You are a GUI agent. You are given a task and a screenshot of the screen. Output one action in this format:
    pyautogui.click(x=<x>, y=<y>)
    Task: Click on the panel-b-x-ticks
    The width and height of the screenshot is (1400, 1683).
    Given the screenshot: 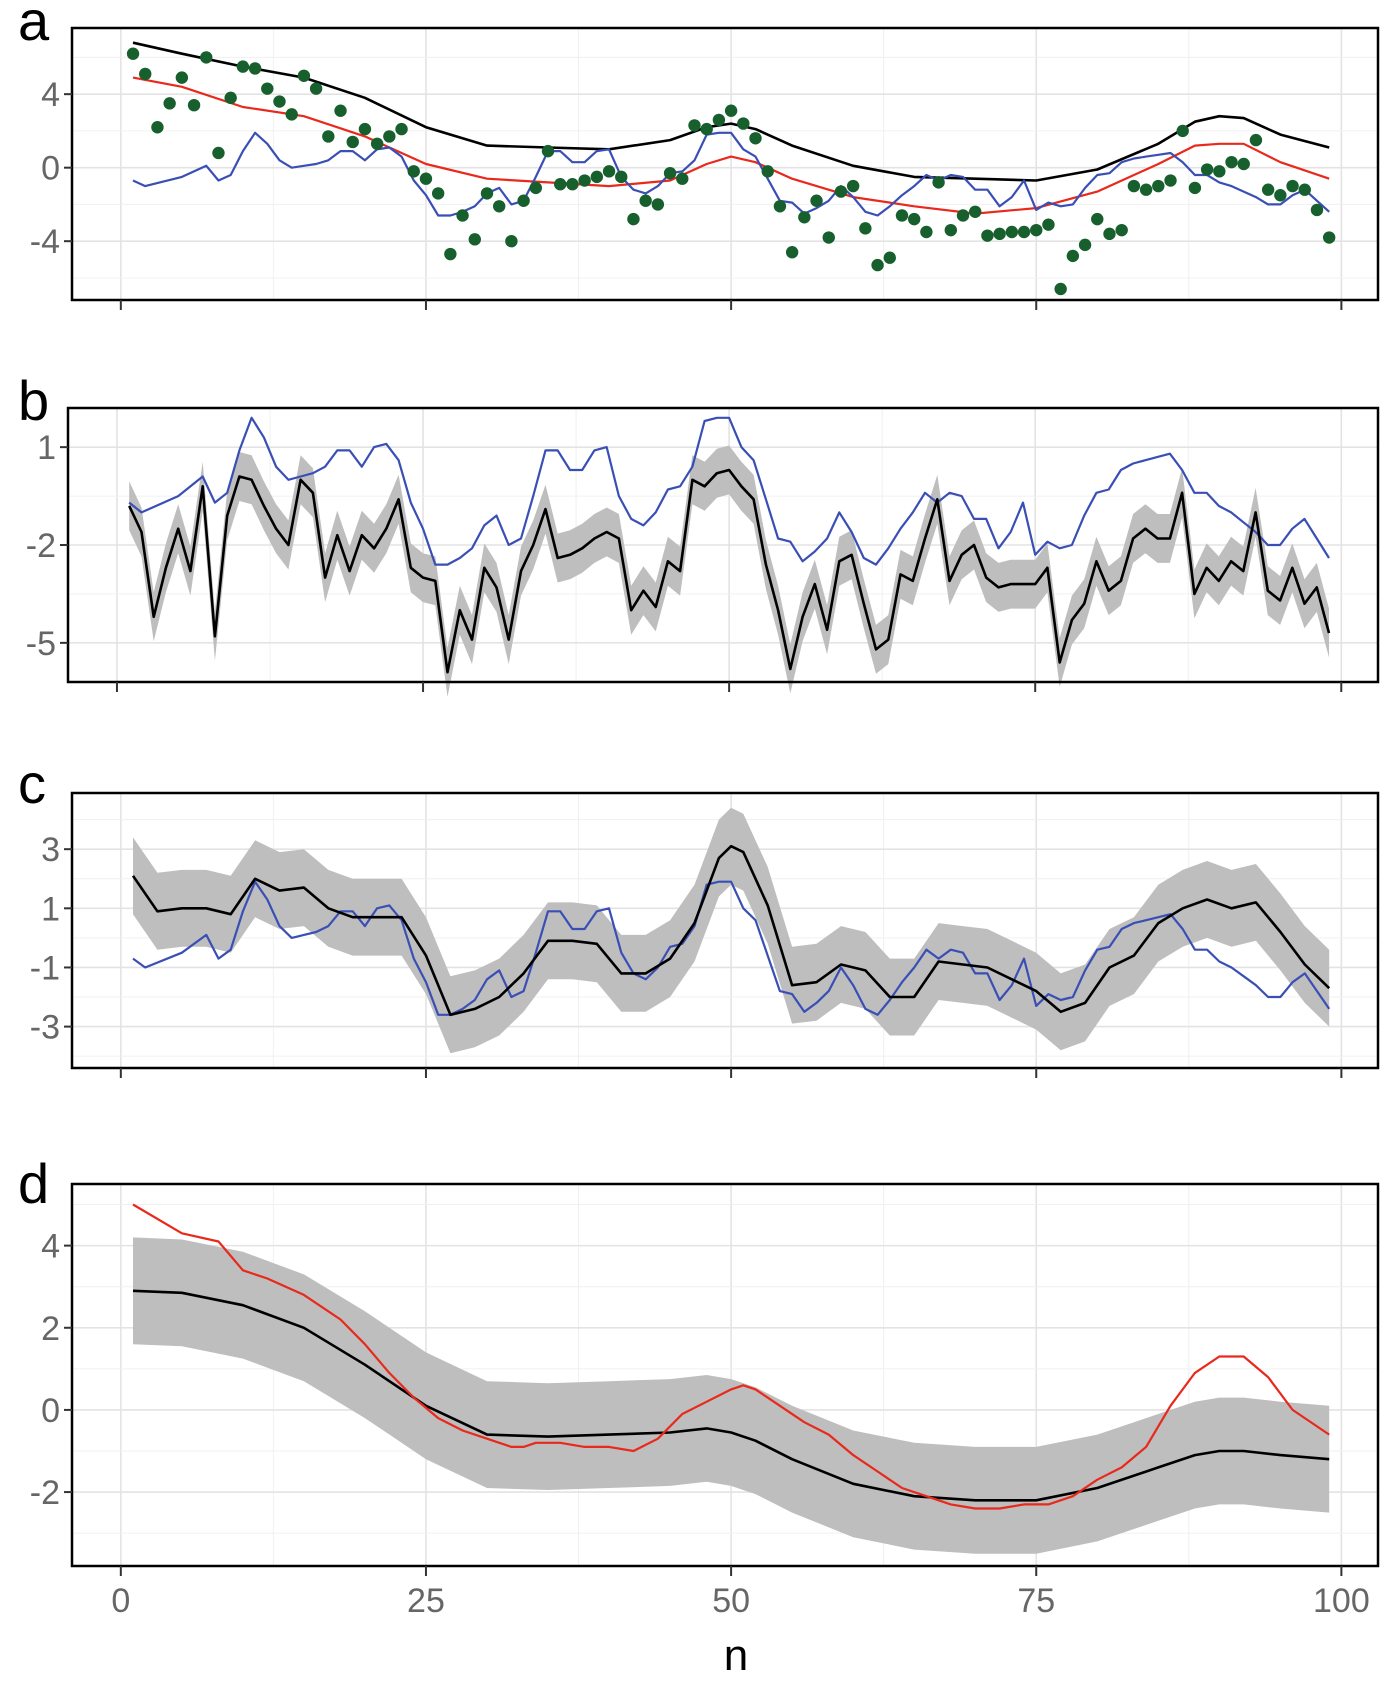 What is the action you would take?
    pyautogui.click(x=729, y=687)
    